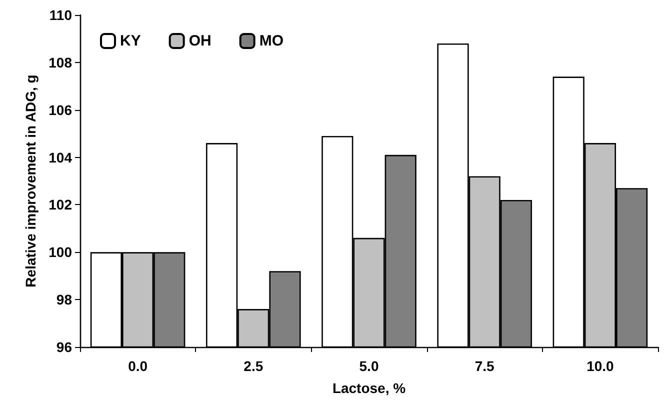  What do you see at coordinates (254, 366) in the screenshot?
I see `x-tick-label: 2.5` at bounding box center [254, 366].